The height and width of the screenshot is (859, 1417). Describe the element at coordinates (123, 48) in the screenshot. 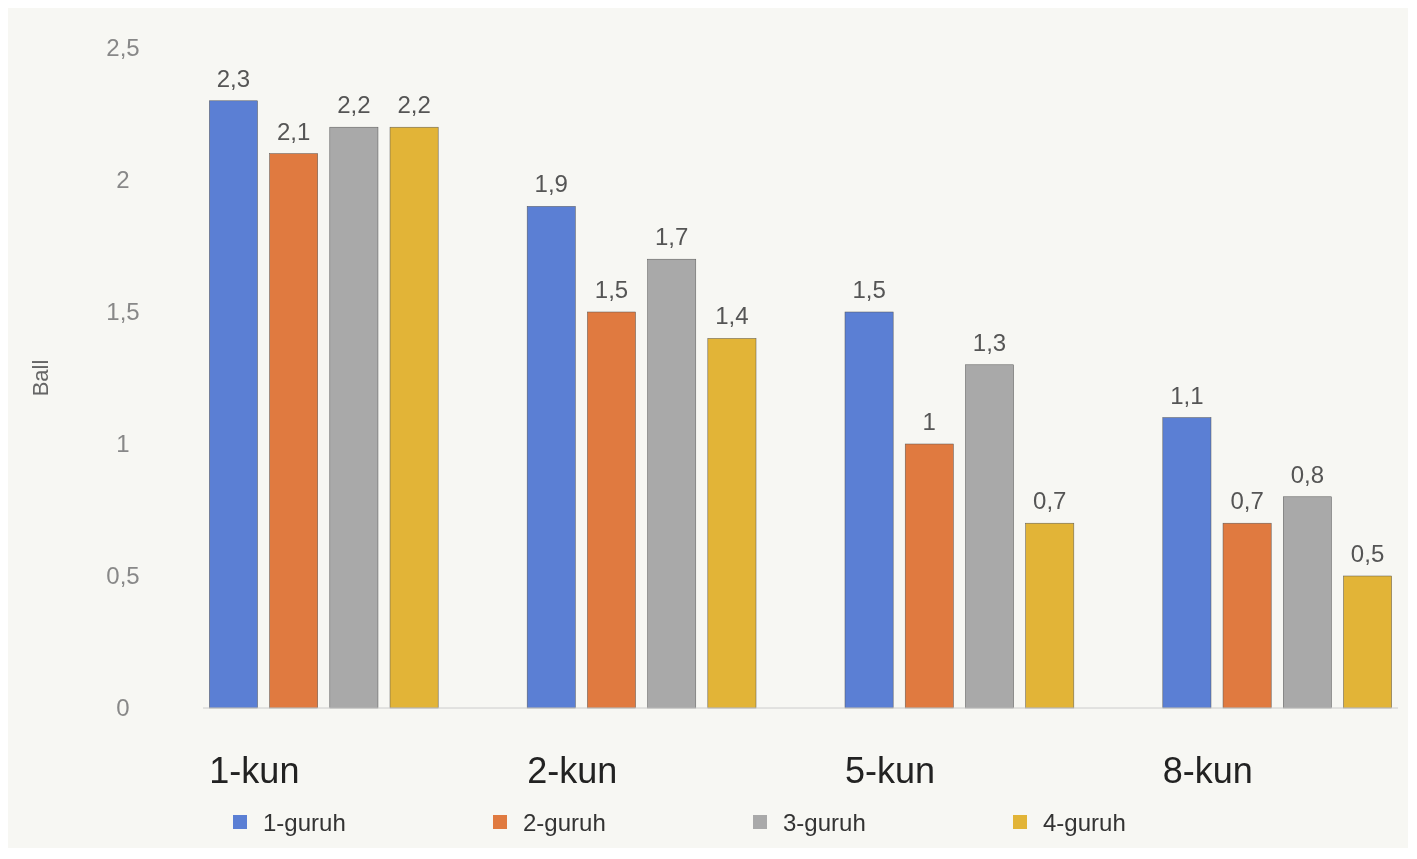

I see `y-tick-label: 2,5` at that location.